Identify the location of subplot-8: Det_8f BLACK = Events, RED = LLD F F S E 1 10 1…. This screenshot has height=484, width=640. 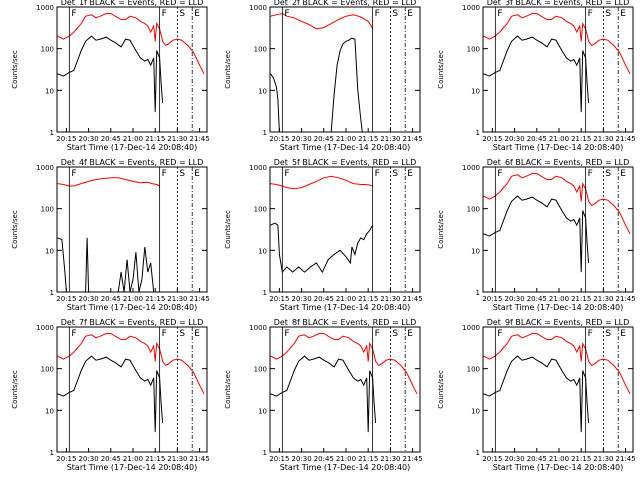
(323, 395).